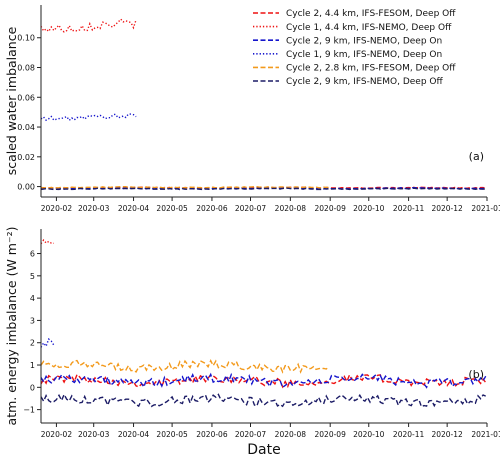 This screenshot has width=500, height=460. What do you see at coordinates (11, 100) in the screenshot?
I see `y-axis-label: scaled water imbalance` at bounding box center [11, 100].